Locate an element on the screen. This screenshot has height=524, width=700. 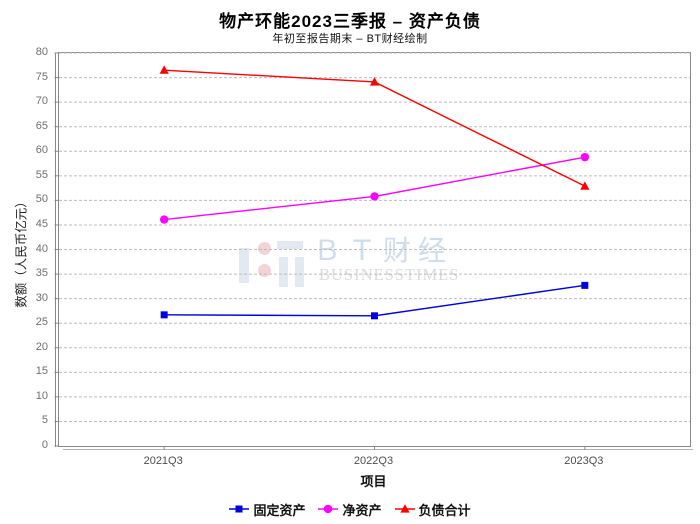
watermark-brand-cn: ＢＴ财经 is located at coordinates (383, 251).